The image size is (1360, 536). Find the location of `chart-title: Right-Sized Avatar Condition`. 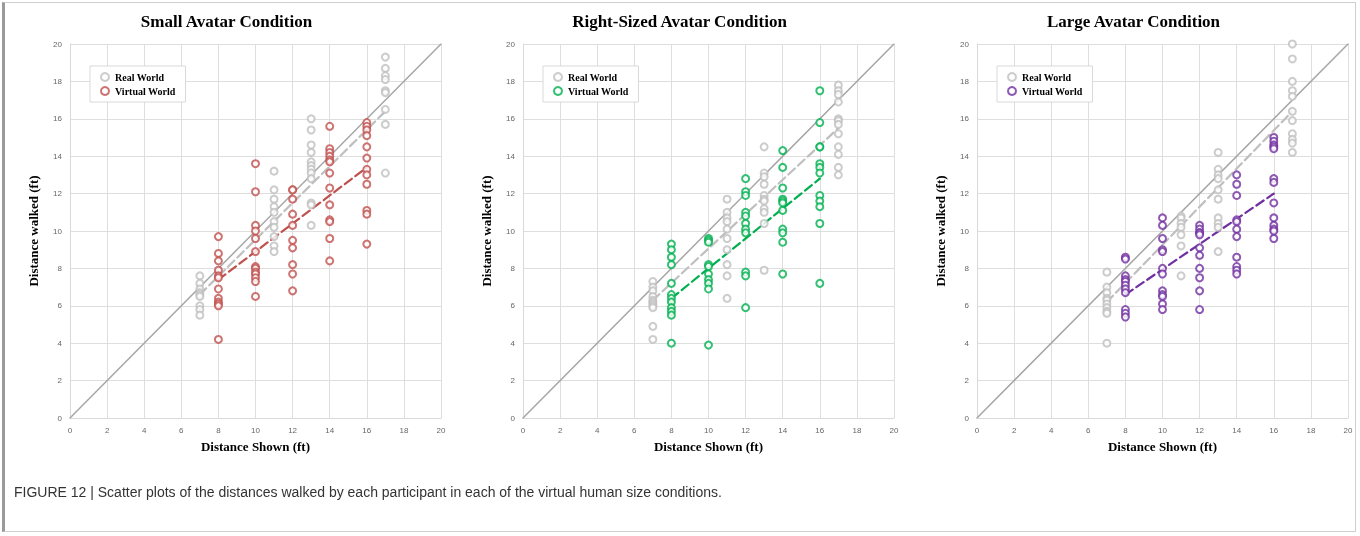

chart-title: Right-Sized Avatar Condition is located at coordinates (680, 21).